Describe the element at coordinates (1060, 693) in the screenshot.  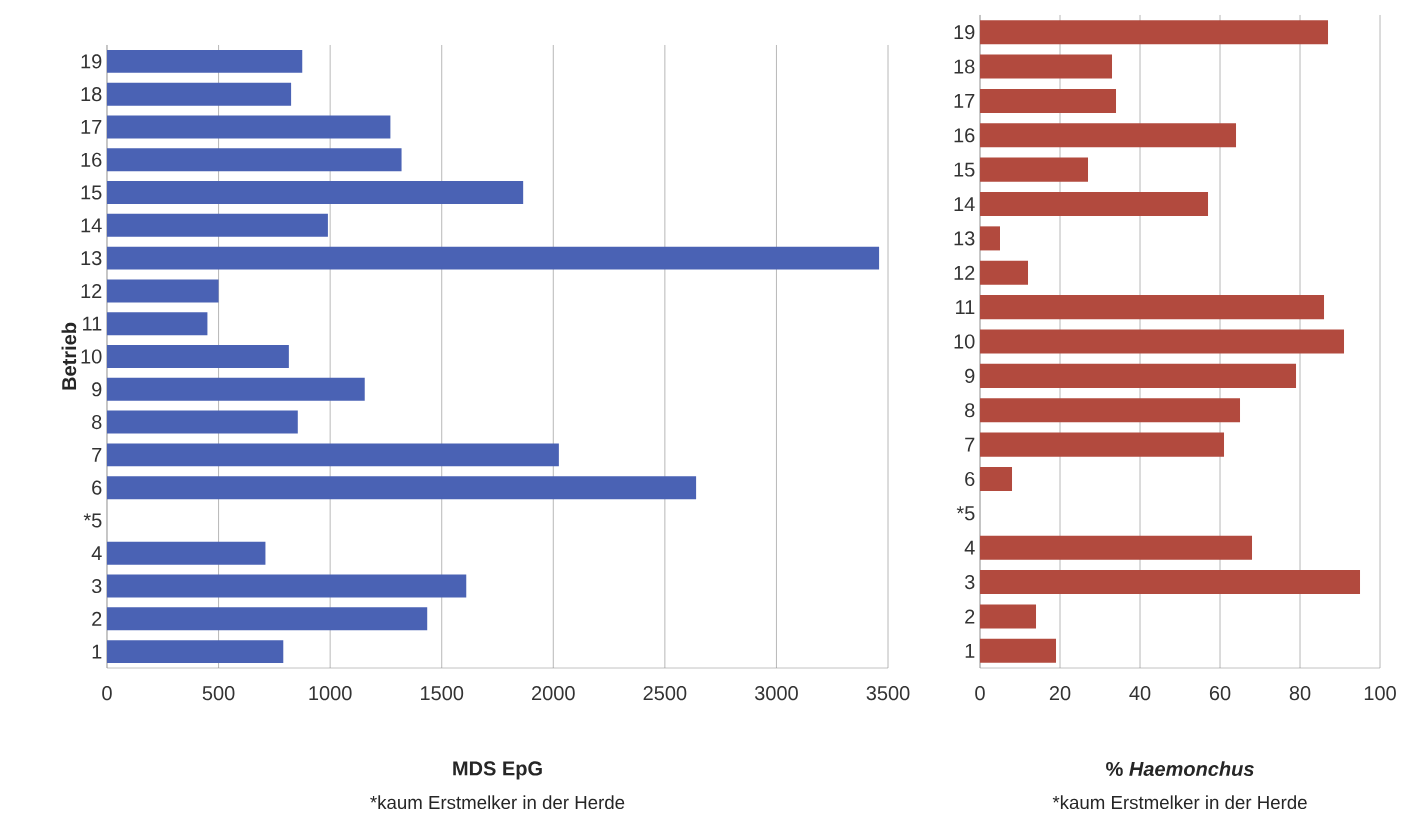
I see `x-tick-label: 20` at that location.